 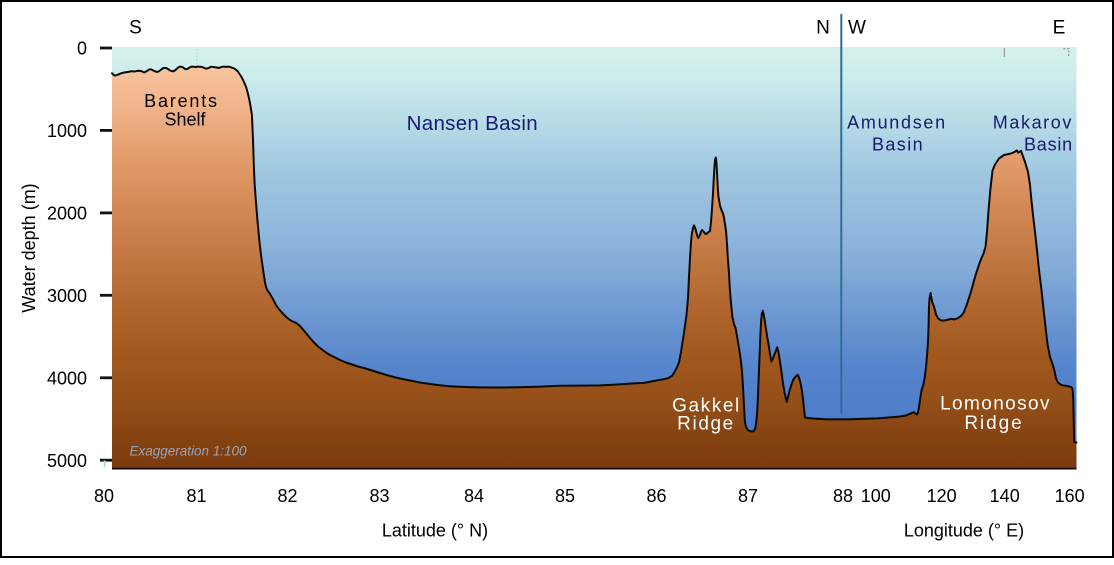 I want to click on svg-text: Longitude (° E), so click(x=964, y=531).